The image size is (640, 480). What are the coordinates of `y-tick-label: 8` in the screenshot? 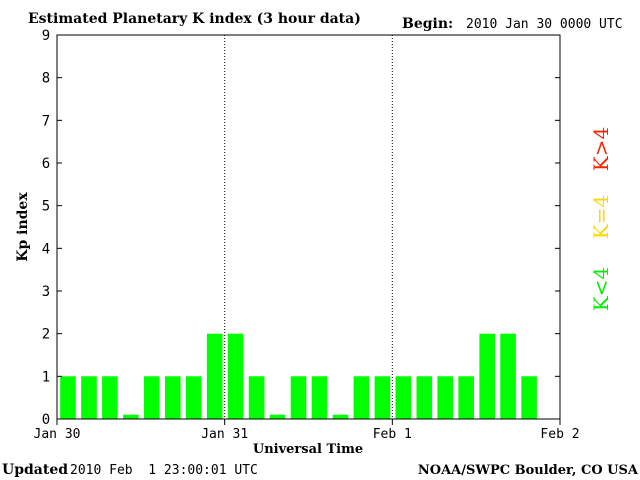 It's located at (46, 79).